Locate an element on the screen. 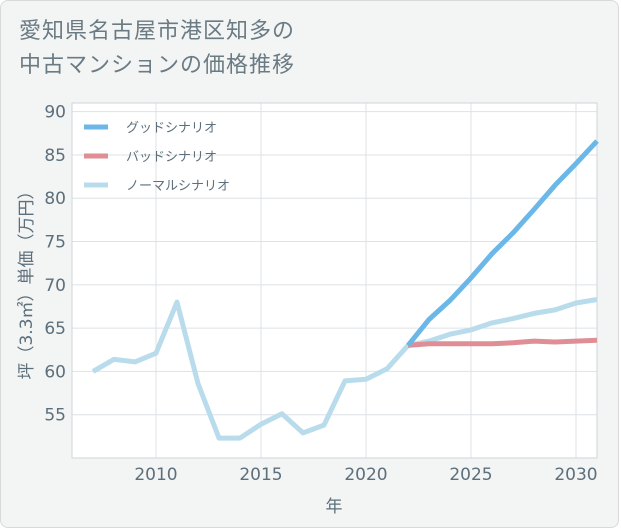 The width and height of the screenshot is (621, 530). x-tick-label-2015: 2015 is located at coordinates (260, 475).